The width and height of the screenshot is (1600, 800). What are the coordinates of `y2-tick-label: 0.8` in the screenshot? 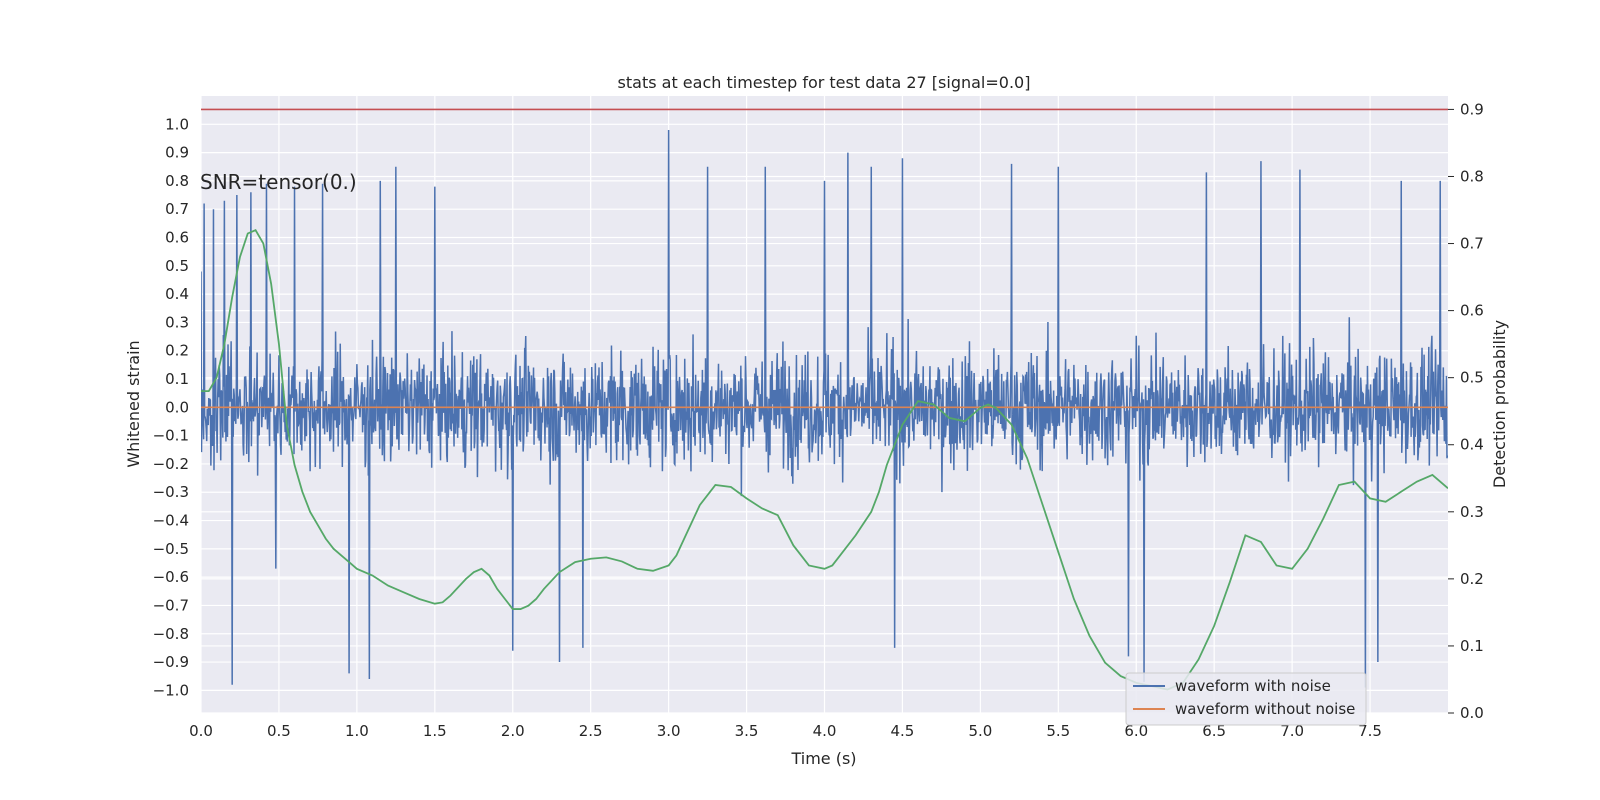 It's located at (1472, 176).